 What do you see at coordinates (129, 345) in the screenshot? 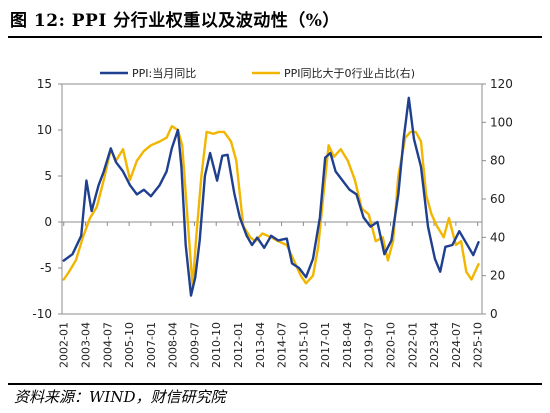
I see `x-tick-label: 2005-10` at bounding box center [129, 345].